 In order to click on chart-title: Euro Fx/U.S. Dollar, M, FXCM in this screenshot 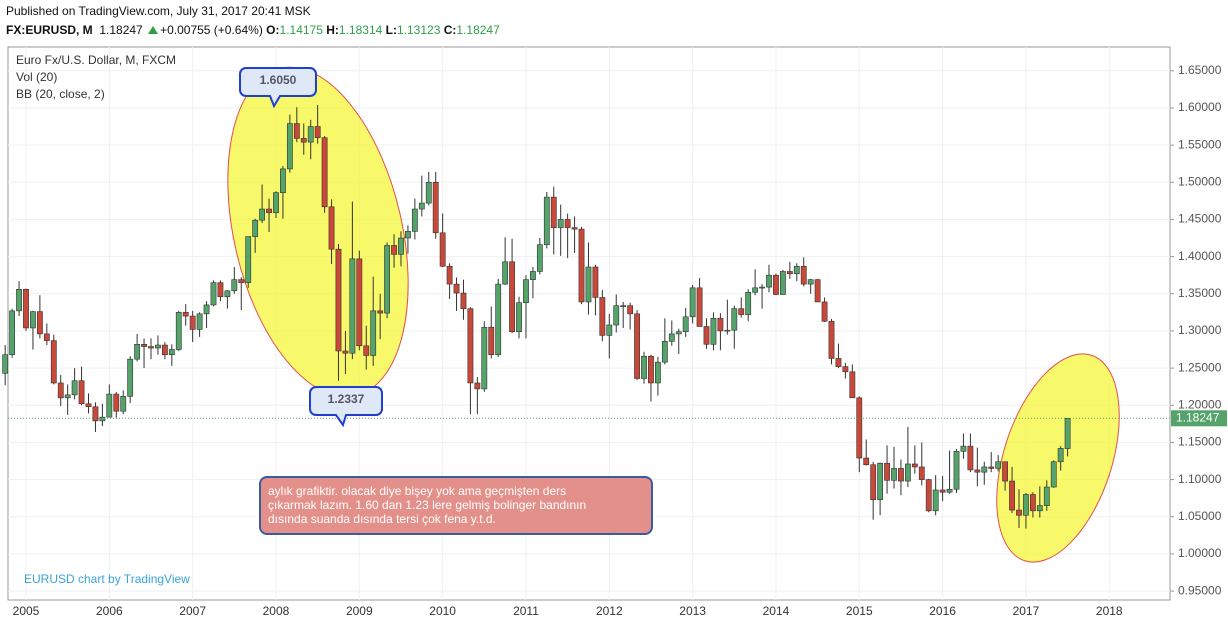, I will do `click(96, 60)`.